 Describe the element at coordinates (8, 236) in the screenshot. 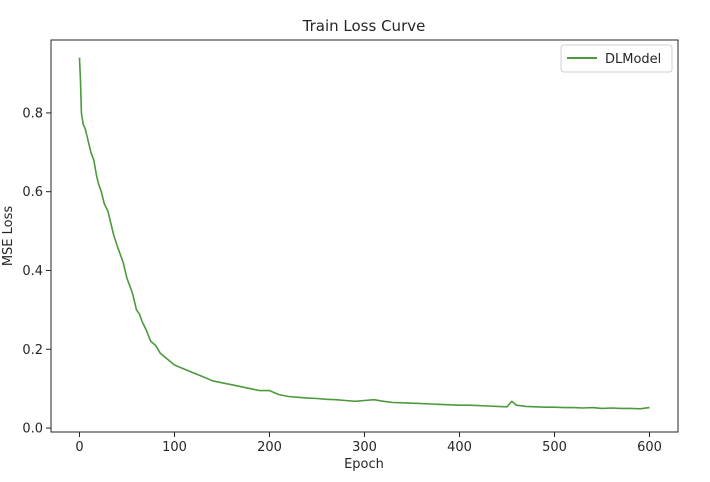

I see `y-axis-label: MSE Loss` at that location.